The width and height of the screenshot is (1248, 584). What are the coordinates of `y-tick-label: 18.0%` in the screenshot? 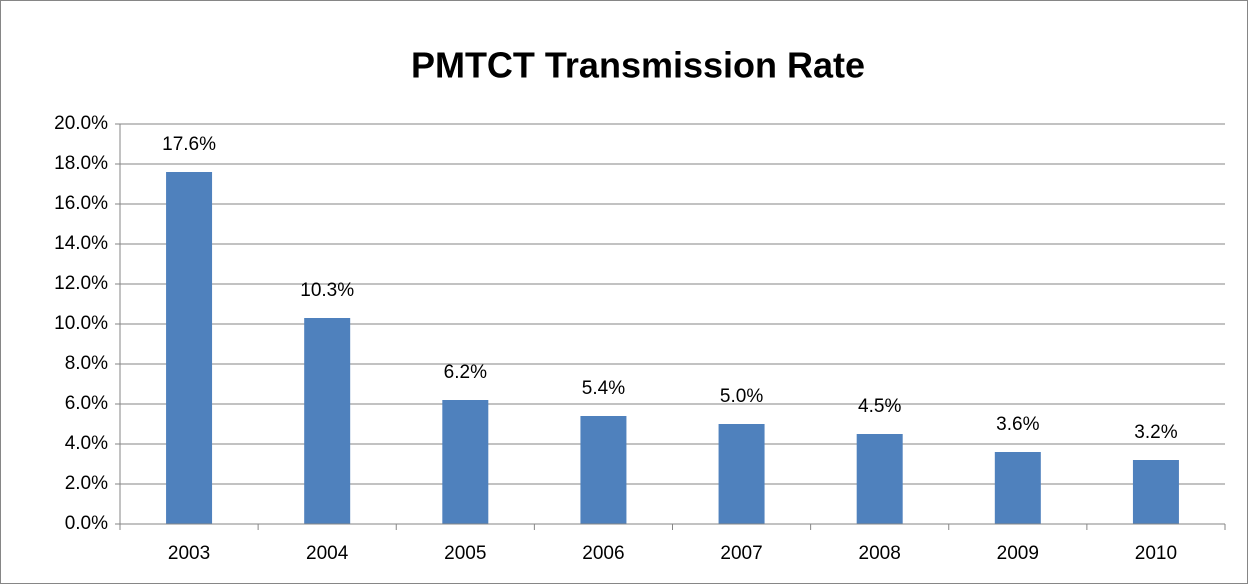 It's located at (81, 163).